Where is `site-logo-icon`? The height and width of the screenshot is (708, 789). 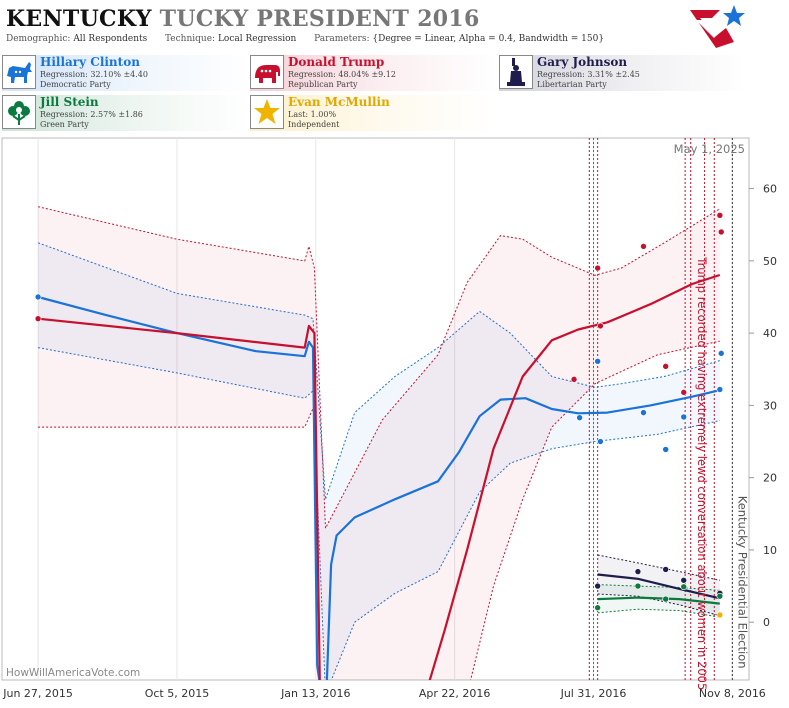
site-logo-icon is located at coordinates (717, 26).